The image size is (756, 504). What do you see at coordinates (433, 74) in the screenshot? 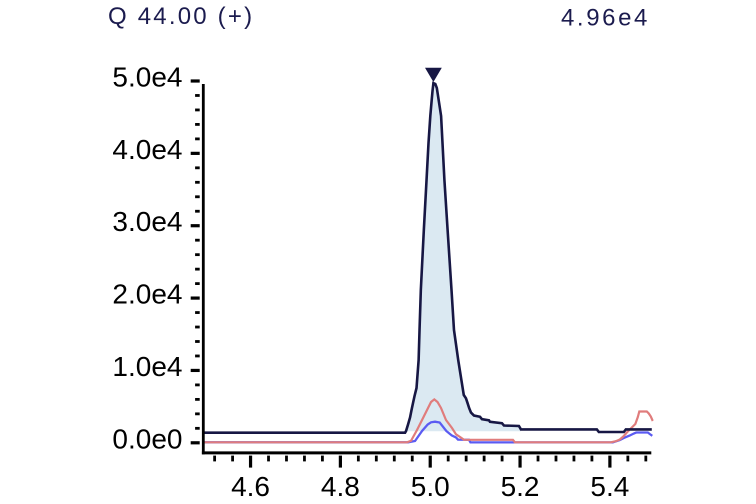
I see `peak-apex-marker` at bounding box center [433, 74].